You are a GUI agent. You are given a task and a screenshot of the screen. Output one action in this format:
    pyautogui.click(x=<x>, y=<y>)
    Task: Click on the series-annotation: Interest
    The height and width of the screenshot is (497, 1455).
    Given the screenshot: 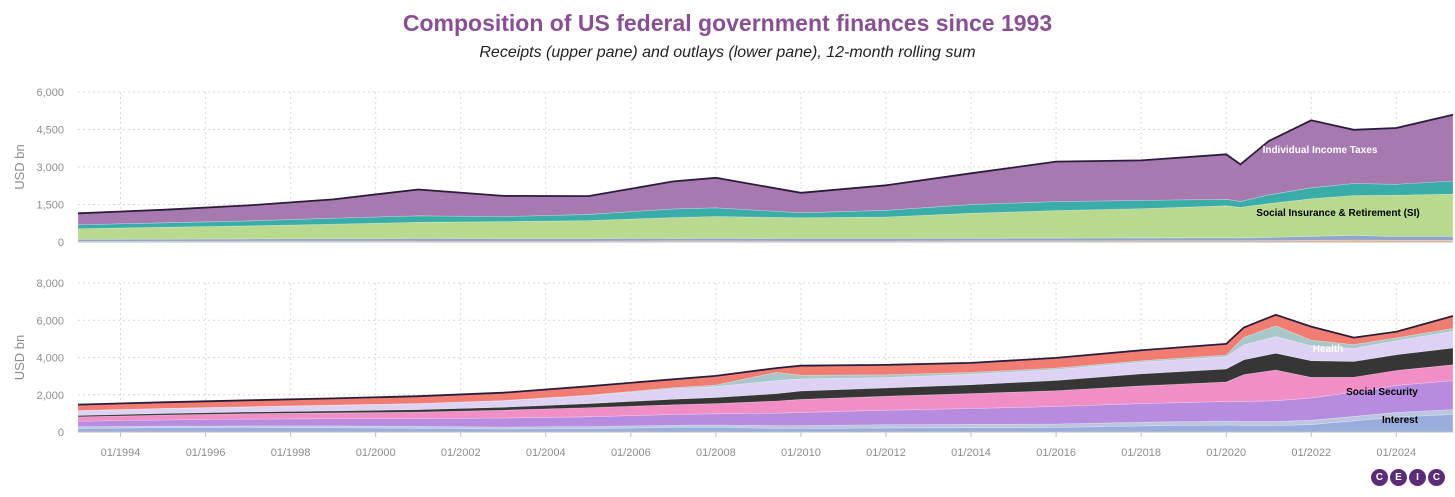 What is the action you would take?
    pyautogui.click(x=1400, y=420)
    